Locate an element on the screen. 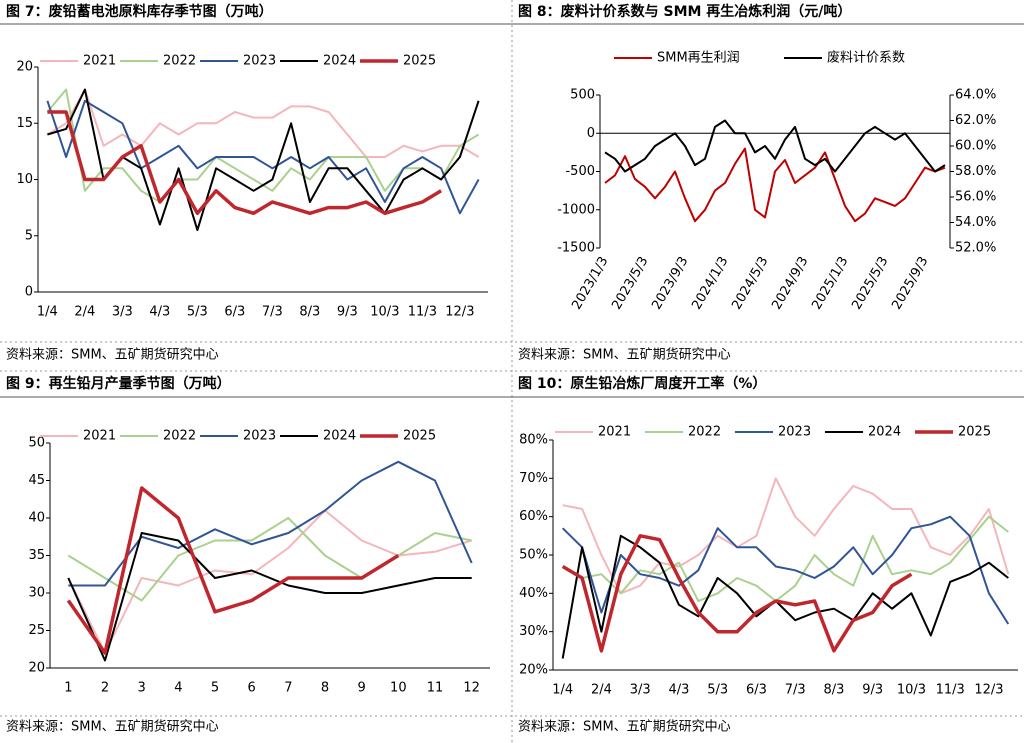 Image resolution: width=1024 pixels, height=743 pixels. x-tick-label: 2024/1/3 is located at coordinates (710, 283).